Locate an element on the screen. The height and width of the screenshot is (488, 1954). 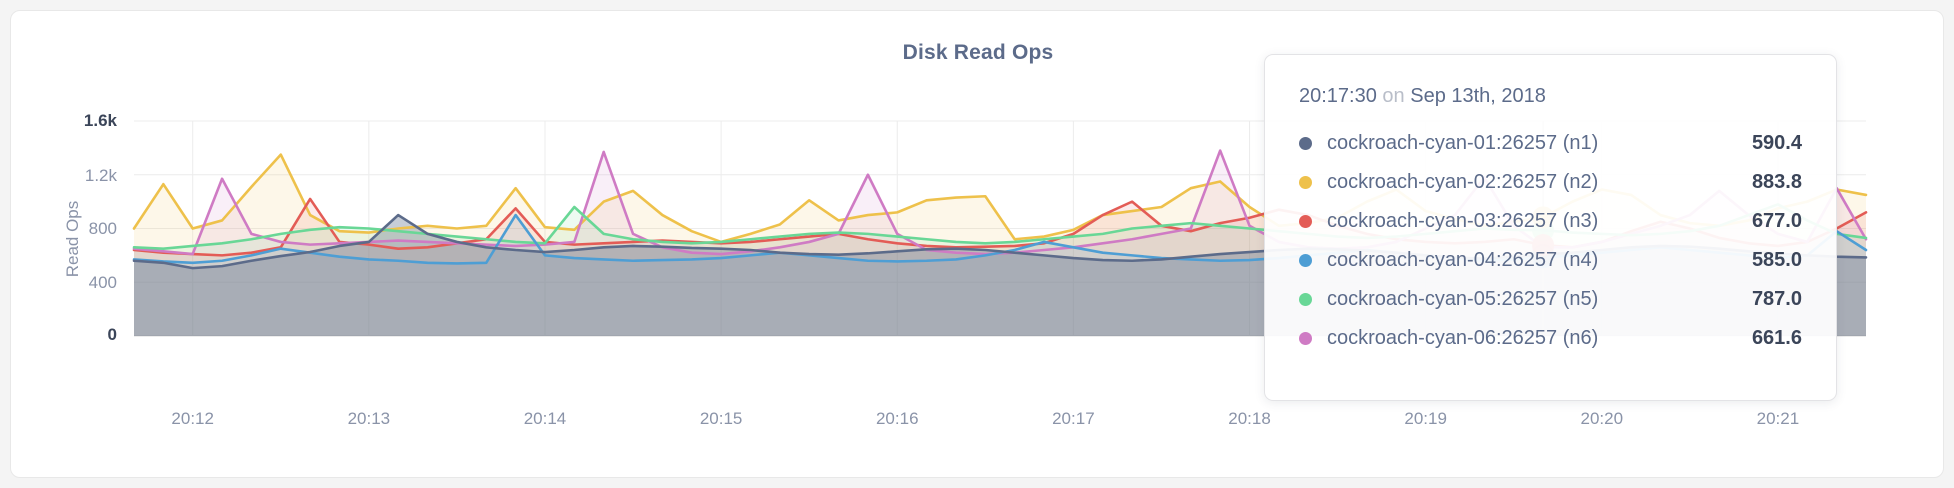
y-tick-0: 0 is located at coordinates (112, 334).